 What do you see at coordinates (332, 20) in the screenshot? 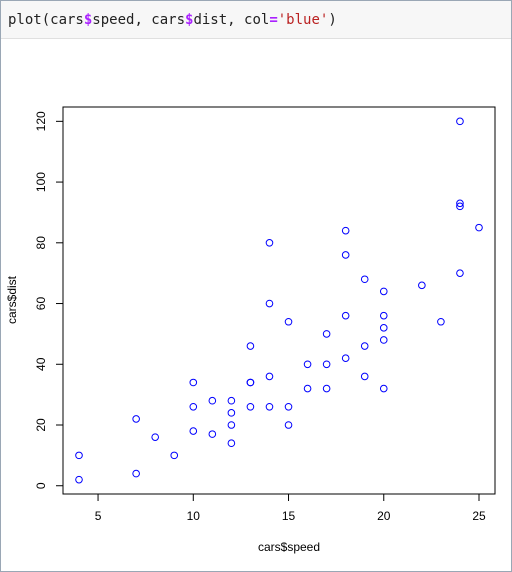
I see `code-token: )` at bounding box center [332, 20].